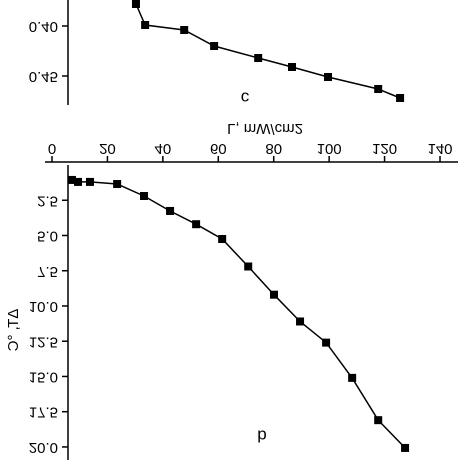 The image size is (474, 474). I want to click on y-tick-label: 12.5, so click(43, 341).